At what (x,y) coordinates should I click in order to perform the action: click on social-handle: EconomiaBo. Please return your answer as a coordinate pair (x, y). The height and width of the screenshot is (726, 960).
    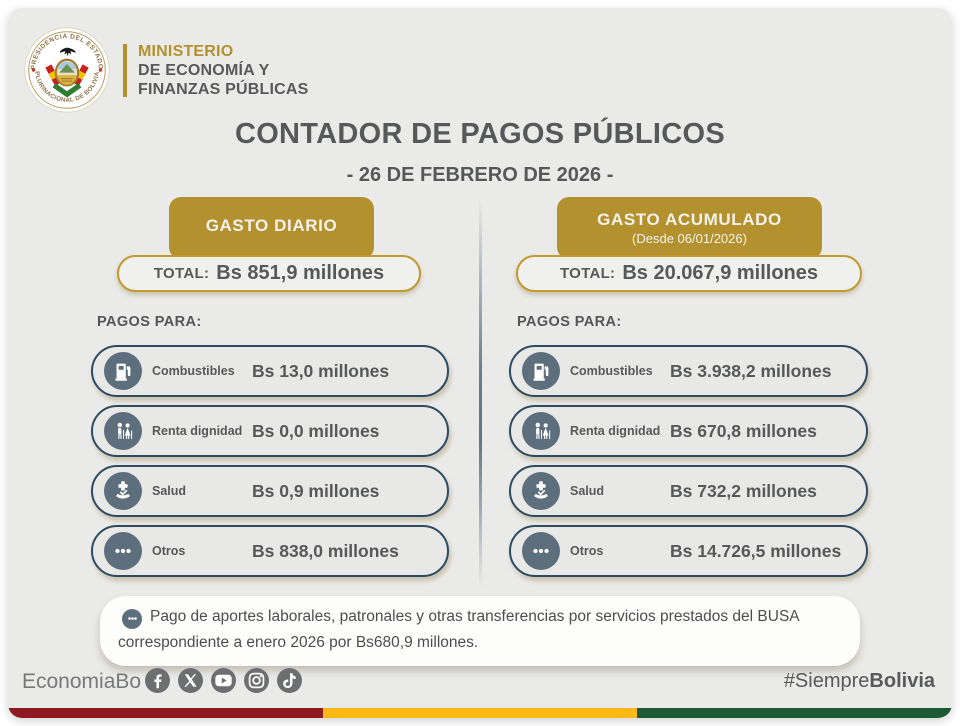
    Looking at the image, I should click on (82, 681).